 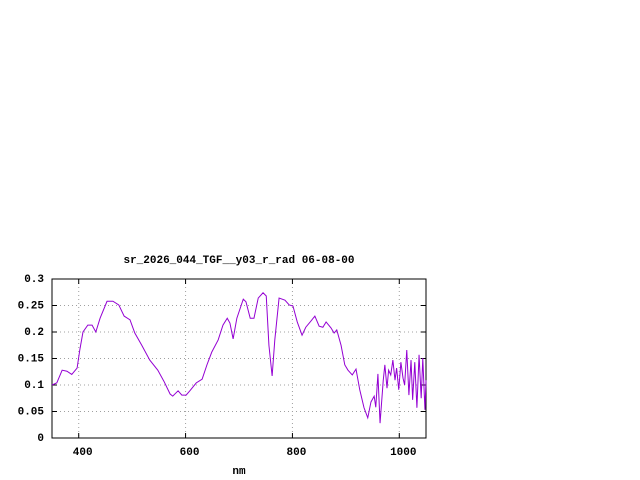 I want to click on x-axis-label: nm, so click(x=239, y=472).